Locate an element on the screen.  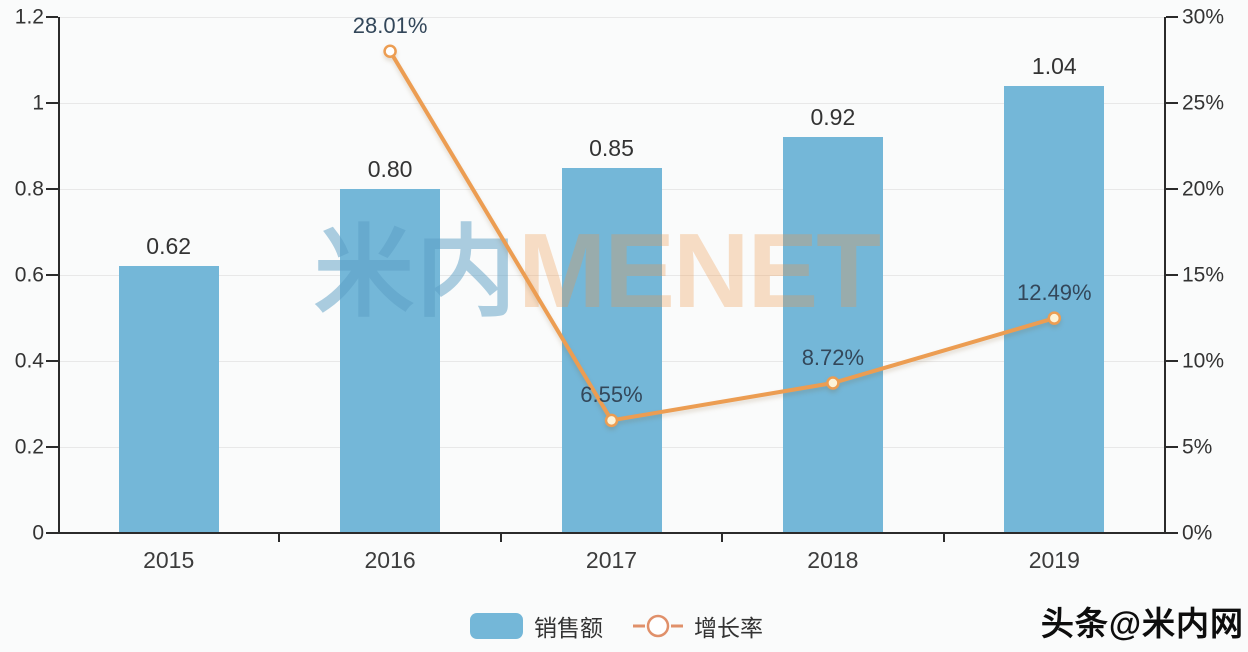
y-axis-left-tick-label: 0.4 is located at coordinates (29, 361).